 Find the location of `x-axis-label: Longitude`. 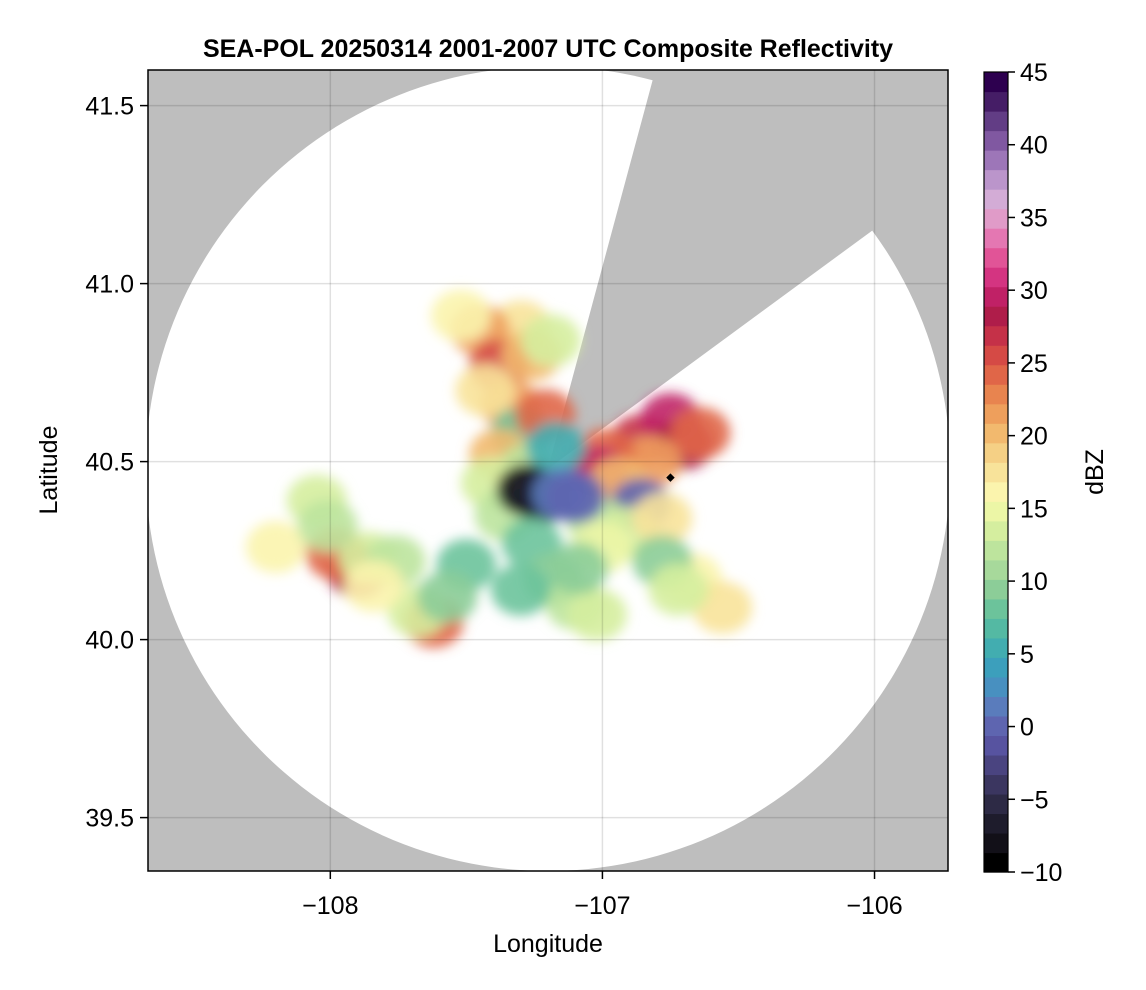

x-axis-label: Longitude is located at coordinates (548, 944).